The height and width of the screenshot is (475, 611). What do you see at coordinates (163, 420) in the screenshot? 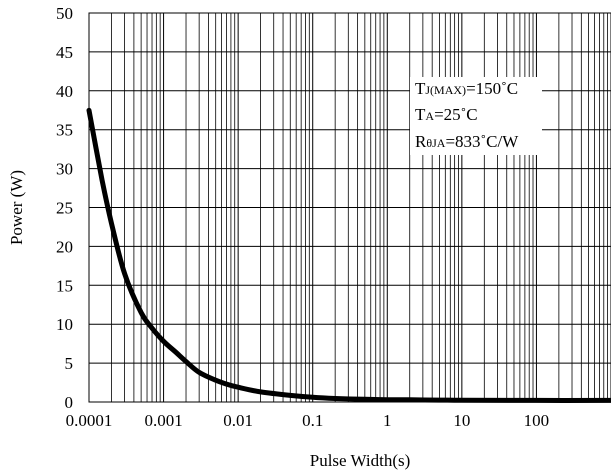
I see `x-tick-label: 0.001` at bounding box center [163, 420].